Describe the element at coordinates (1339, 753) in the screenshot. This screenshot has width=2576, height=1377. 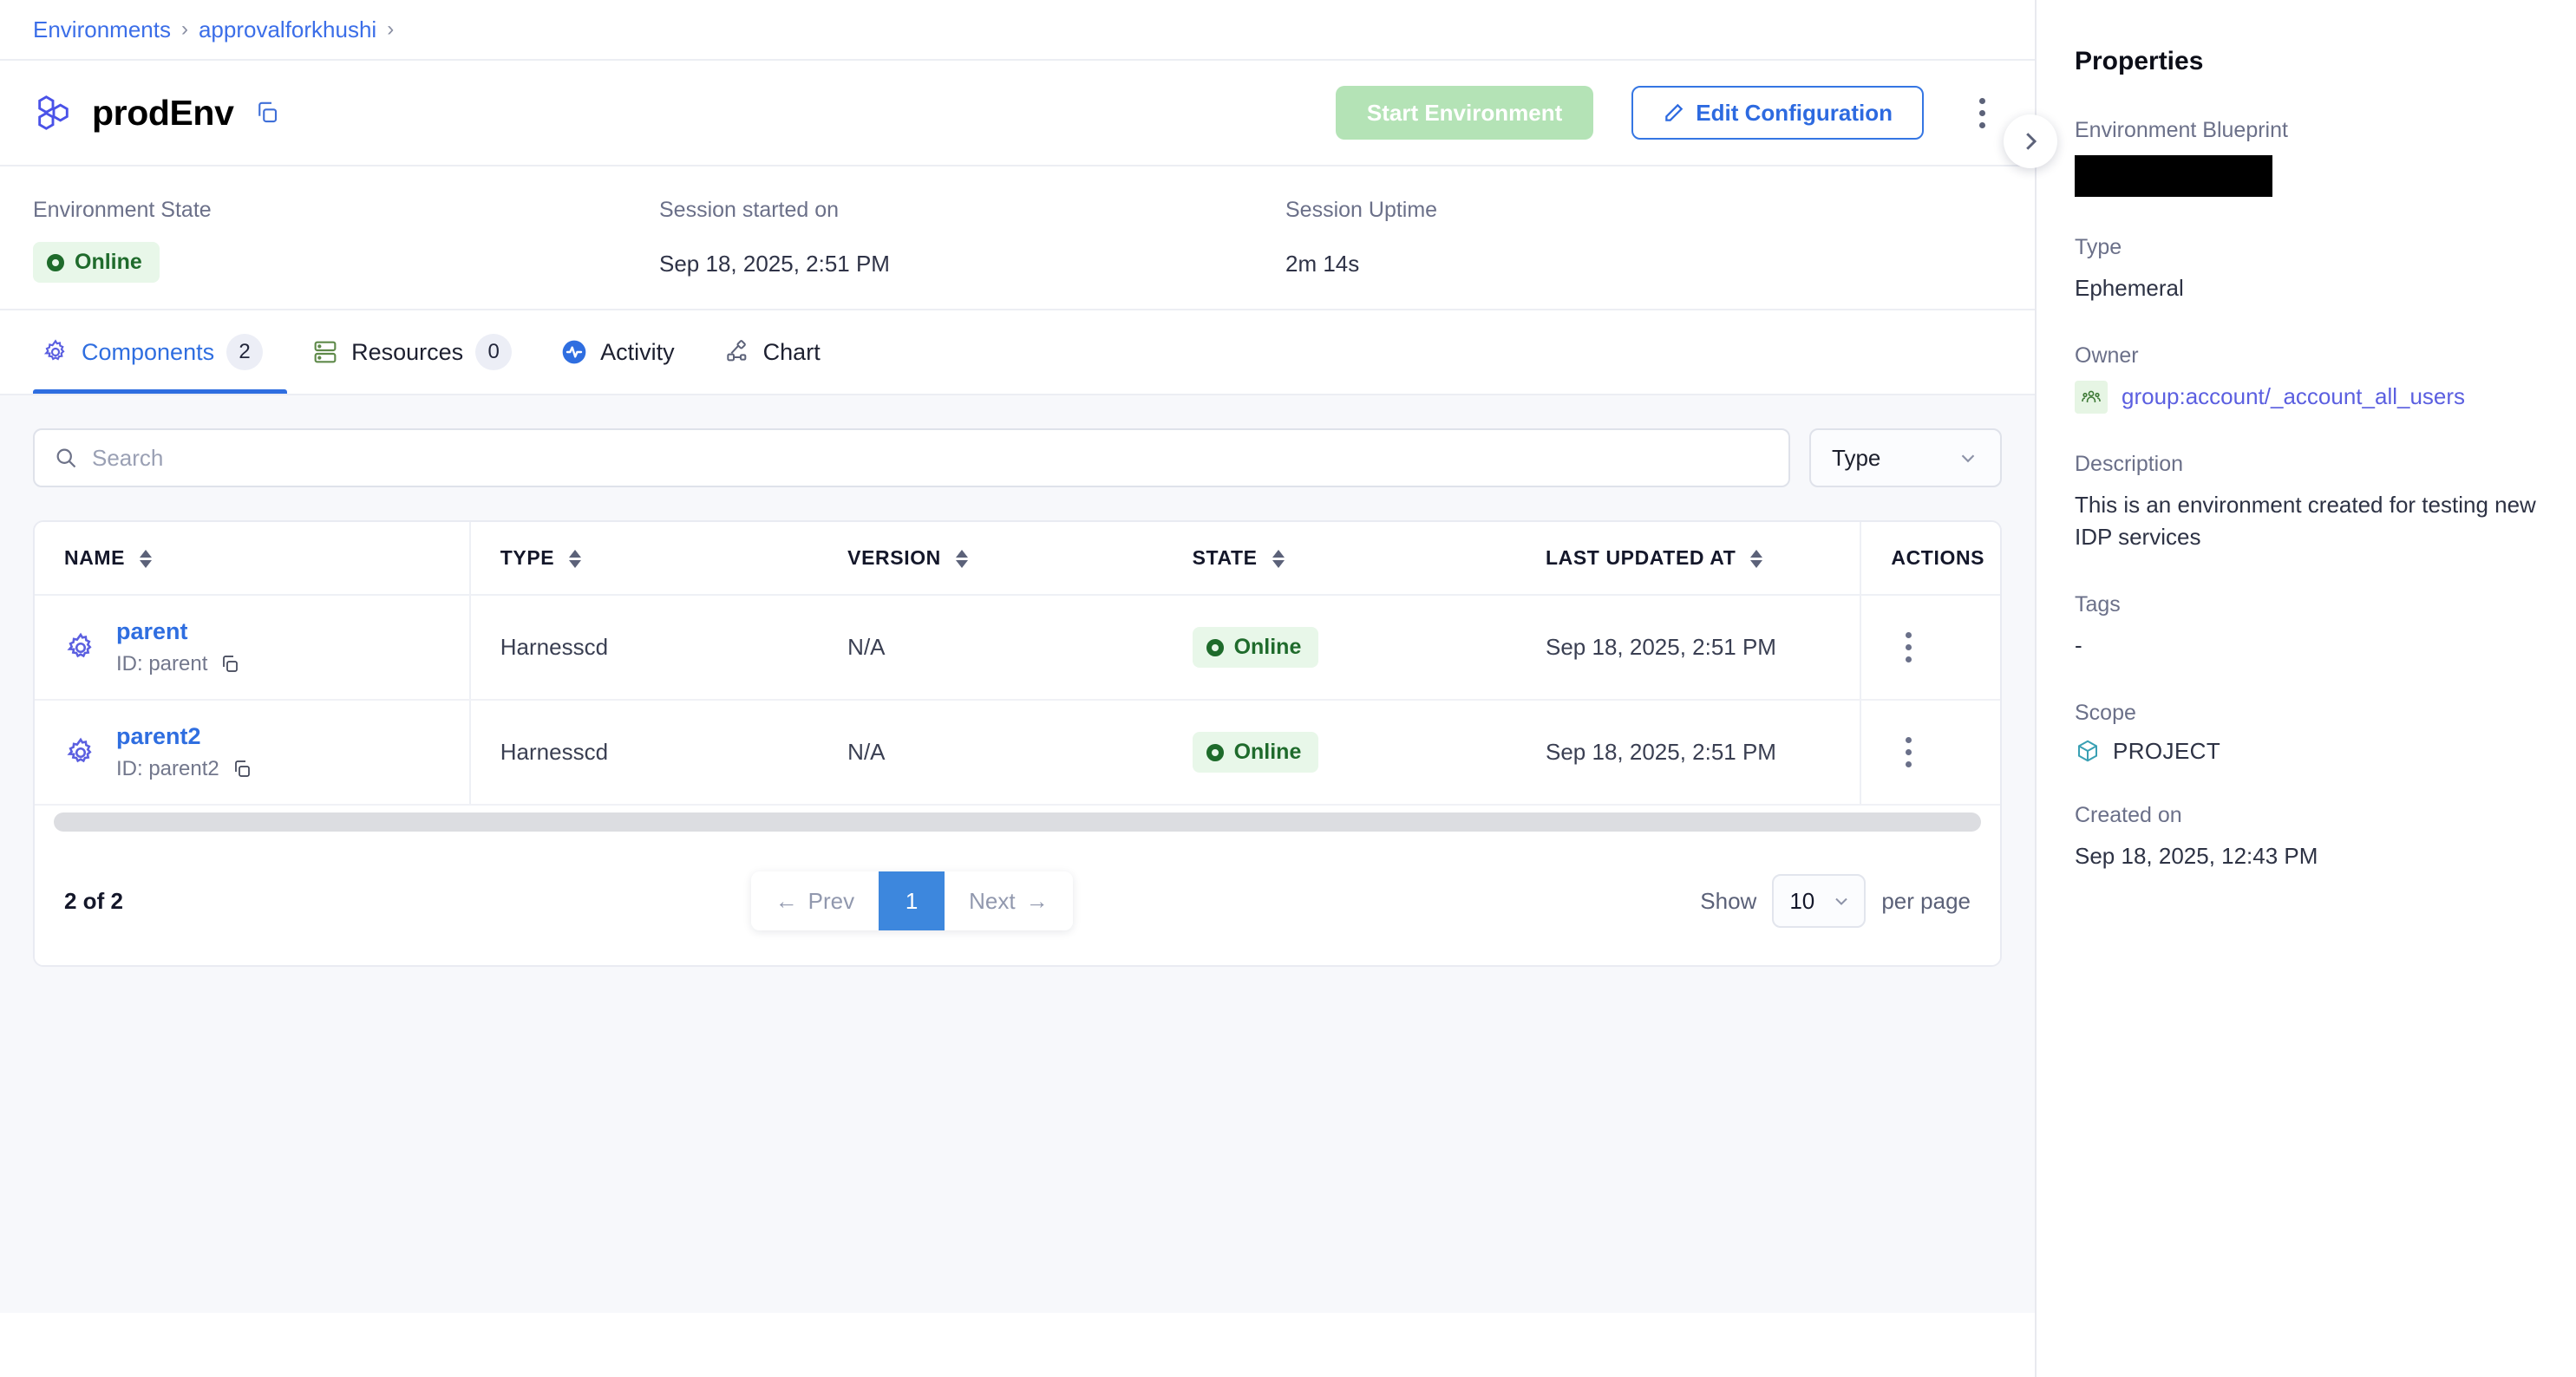
I see `cell-state: Online` at that location.